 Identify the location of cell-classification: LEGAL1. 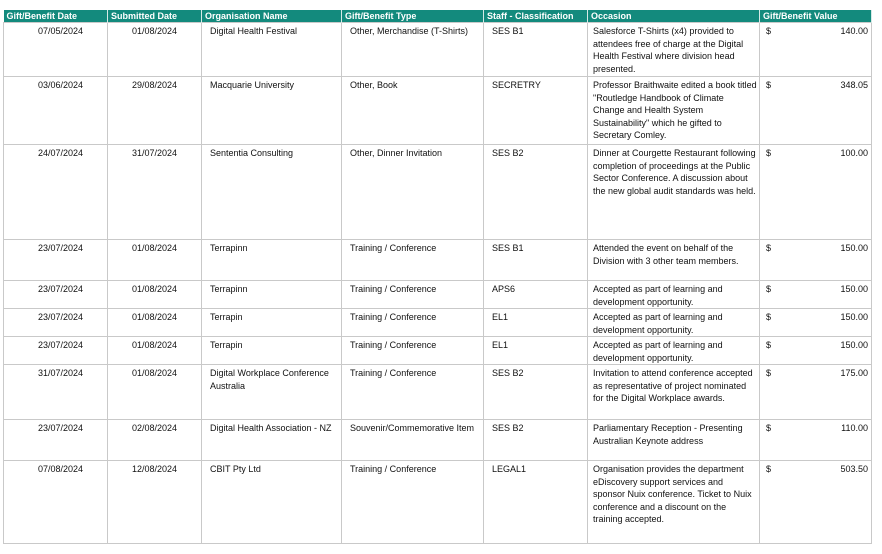
(535, 502).